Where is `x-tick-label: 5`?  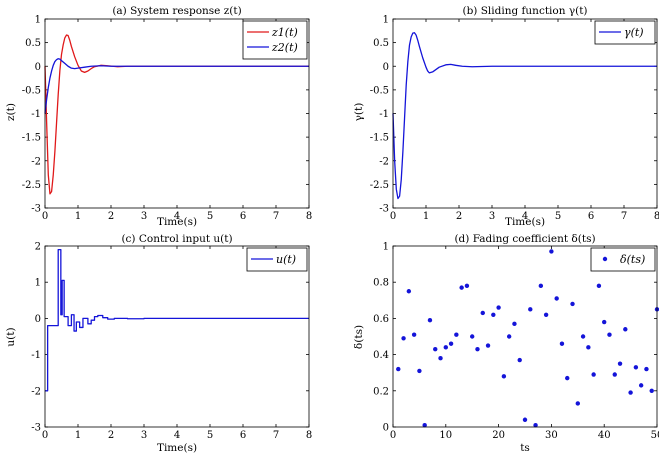
x-tick-label: 5 is located at coordinates (210, 435).